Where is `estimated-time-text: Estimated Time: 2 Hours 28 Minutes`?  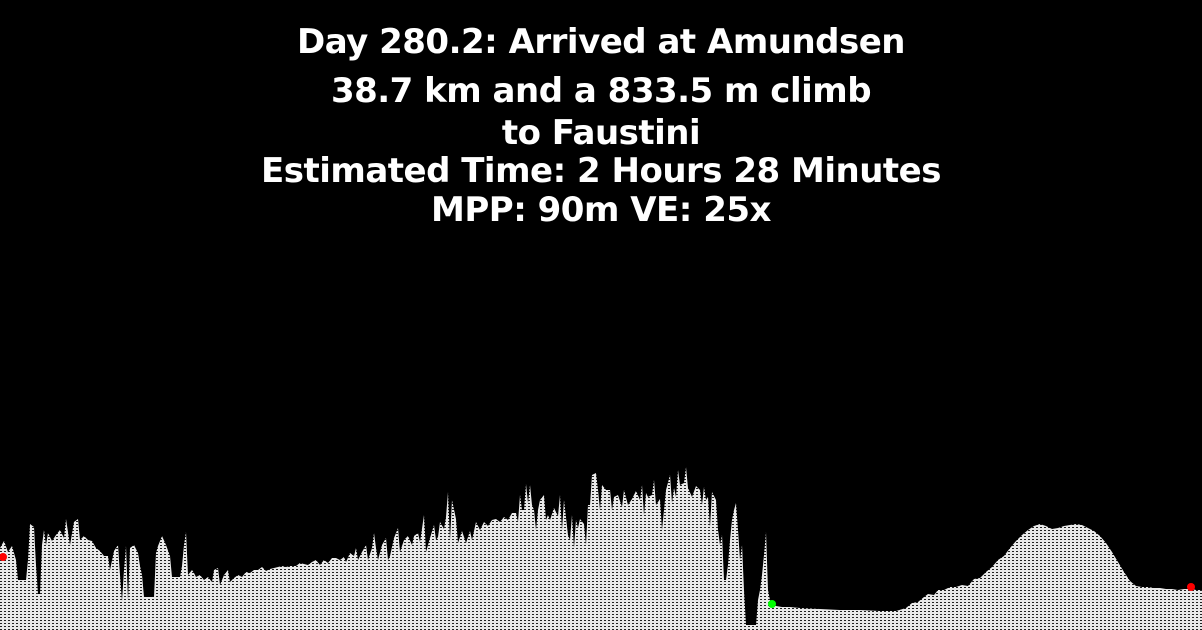
estimated-time-text: Estimated Time: 2 Hours 28 Minutes is located at coordinates (601, 171).